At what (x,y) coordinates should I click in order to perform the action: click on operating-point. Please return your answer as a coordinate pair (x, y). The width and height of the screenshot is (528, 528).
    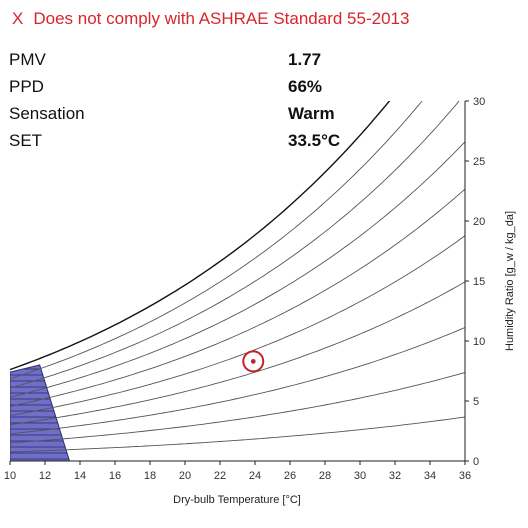
    Looking at the image, I should click on (253, 361).